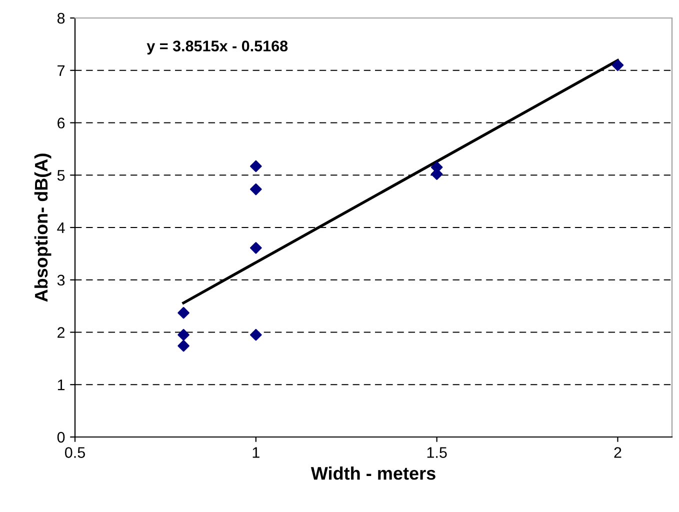 The height and width of the screenshot is (512, 679). Describe the element at coordinates (61, 332) in the screenshot. I see `y-tick-label: 2` at that location.